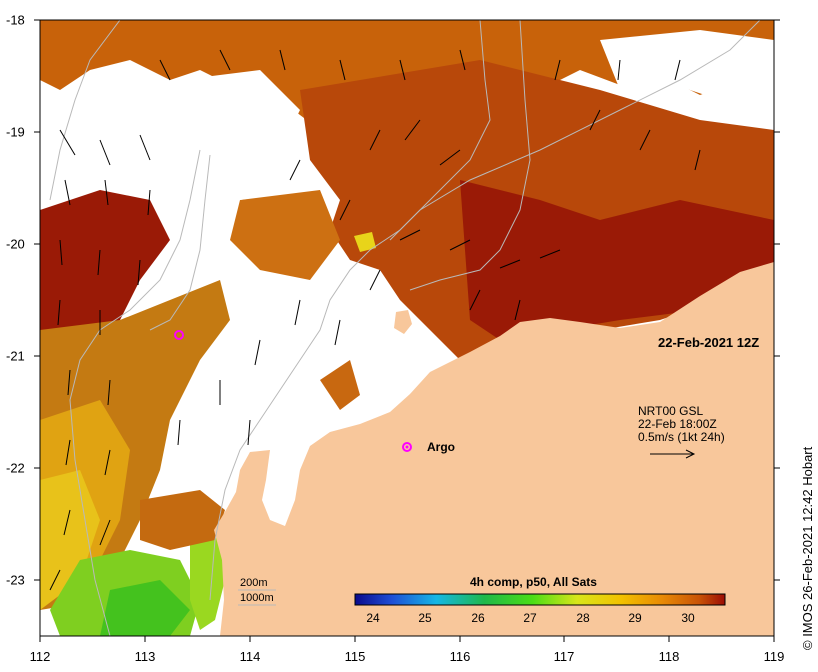  Describe the element at coordinates (254, 583) in the screenshot. I see `depth-200-label: 200m` at that location.